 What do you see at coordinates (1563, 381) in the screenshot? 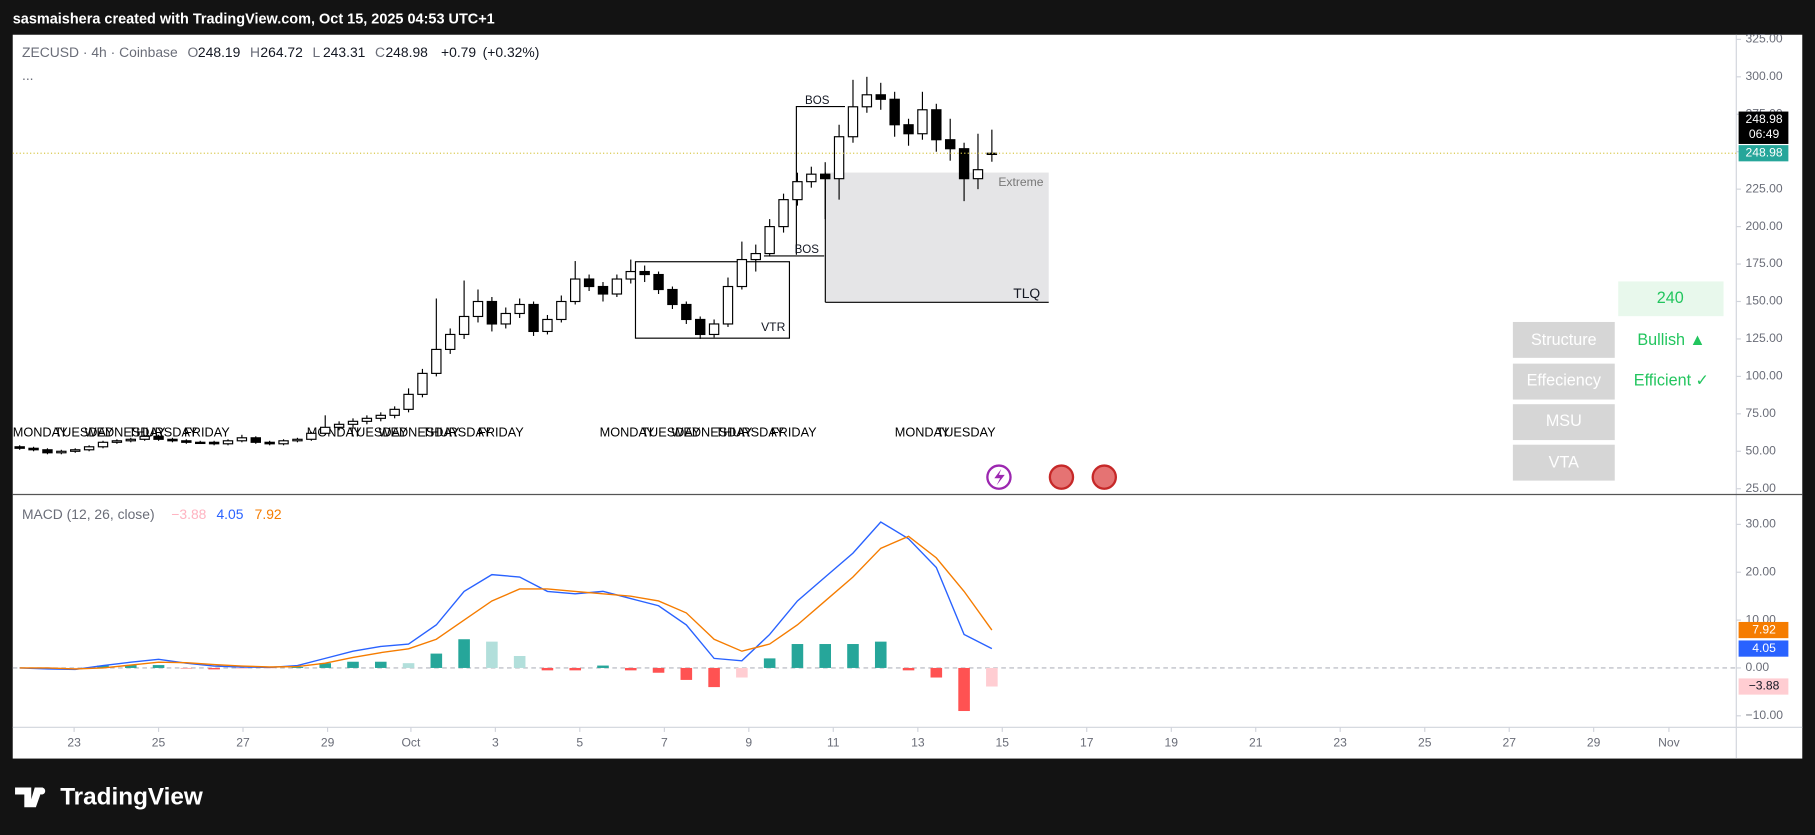
I see `table-cell` at bounding box center [1563, 381].